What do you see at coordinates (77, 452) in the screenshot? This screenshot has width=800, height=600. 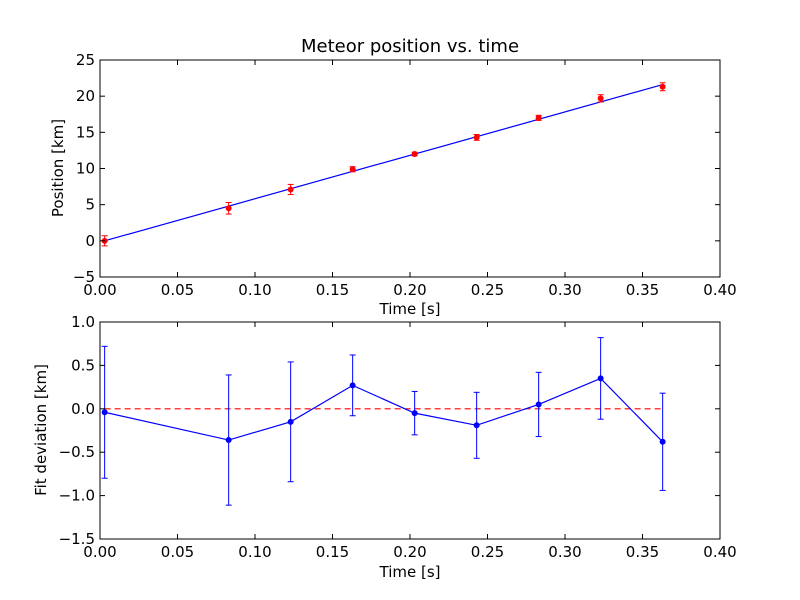 I see `deviation-chart-ytick-label: −0.5` at bounding box center [77, 452].